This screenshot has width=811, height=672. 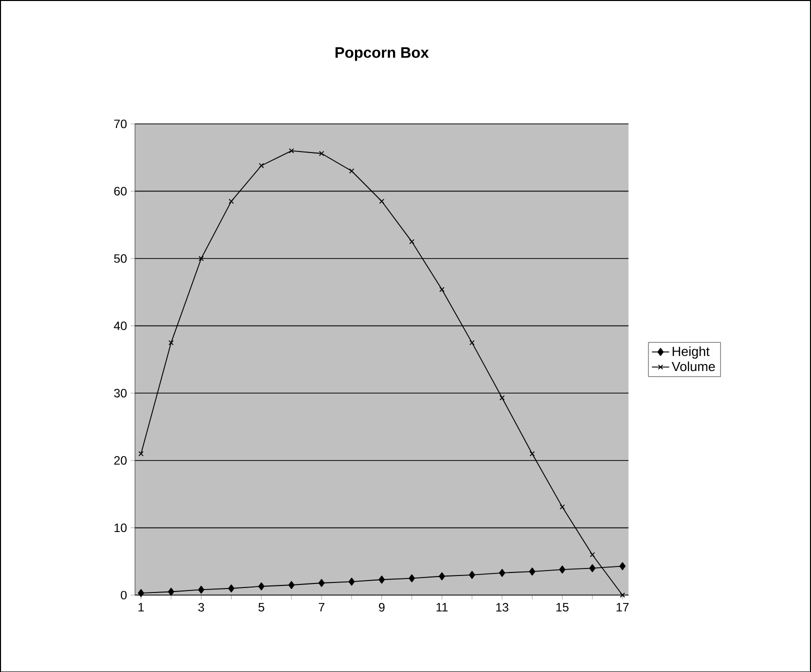 What do you see at coordinates (622, 607) in the screenshot?
I see `x-tick-label: 17` at bounding box center [622, 607].